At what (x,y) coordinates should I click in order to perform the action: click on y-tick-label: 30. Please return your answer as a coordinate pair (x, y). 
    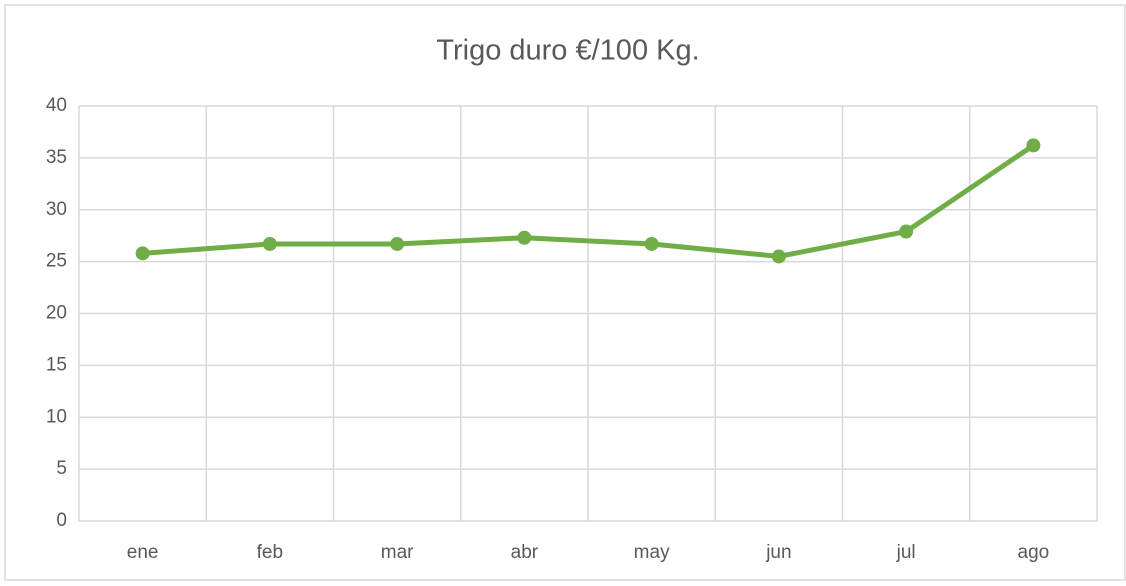
    Looking at the image, I should click on (56, 209).